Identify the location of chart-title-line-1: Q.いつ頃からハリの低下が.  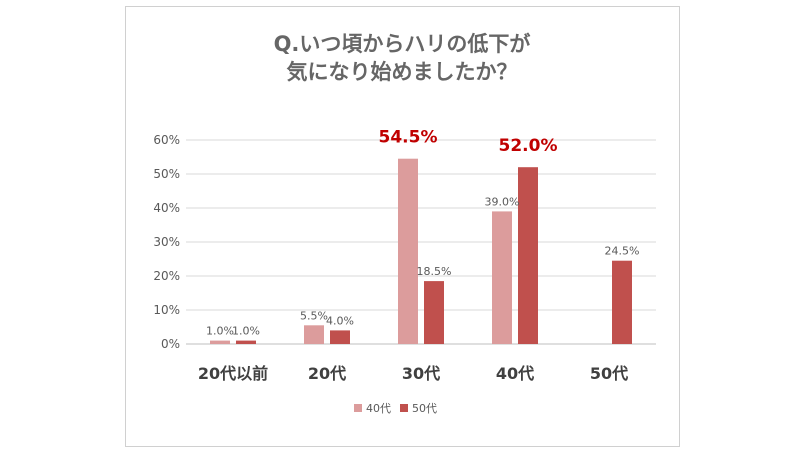
(402, 44).